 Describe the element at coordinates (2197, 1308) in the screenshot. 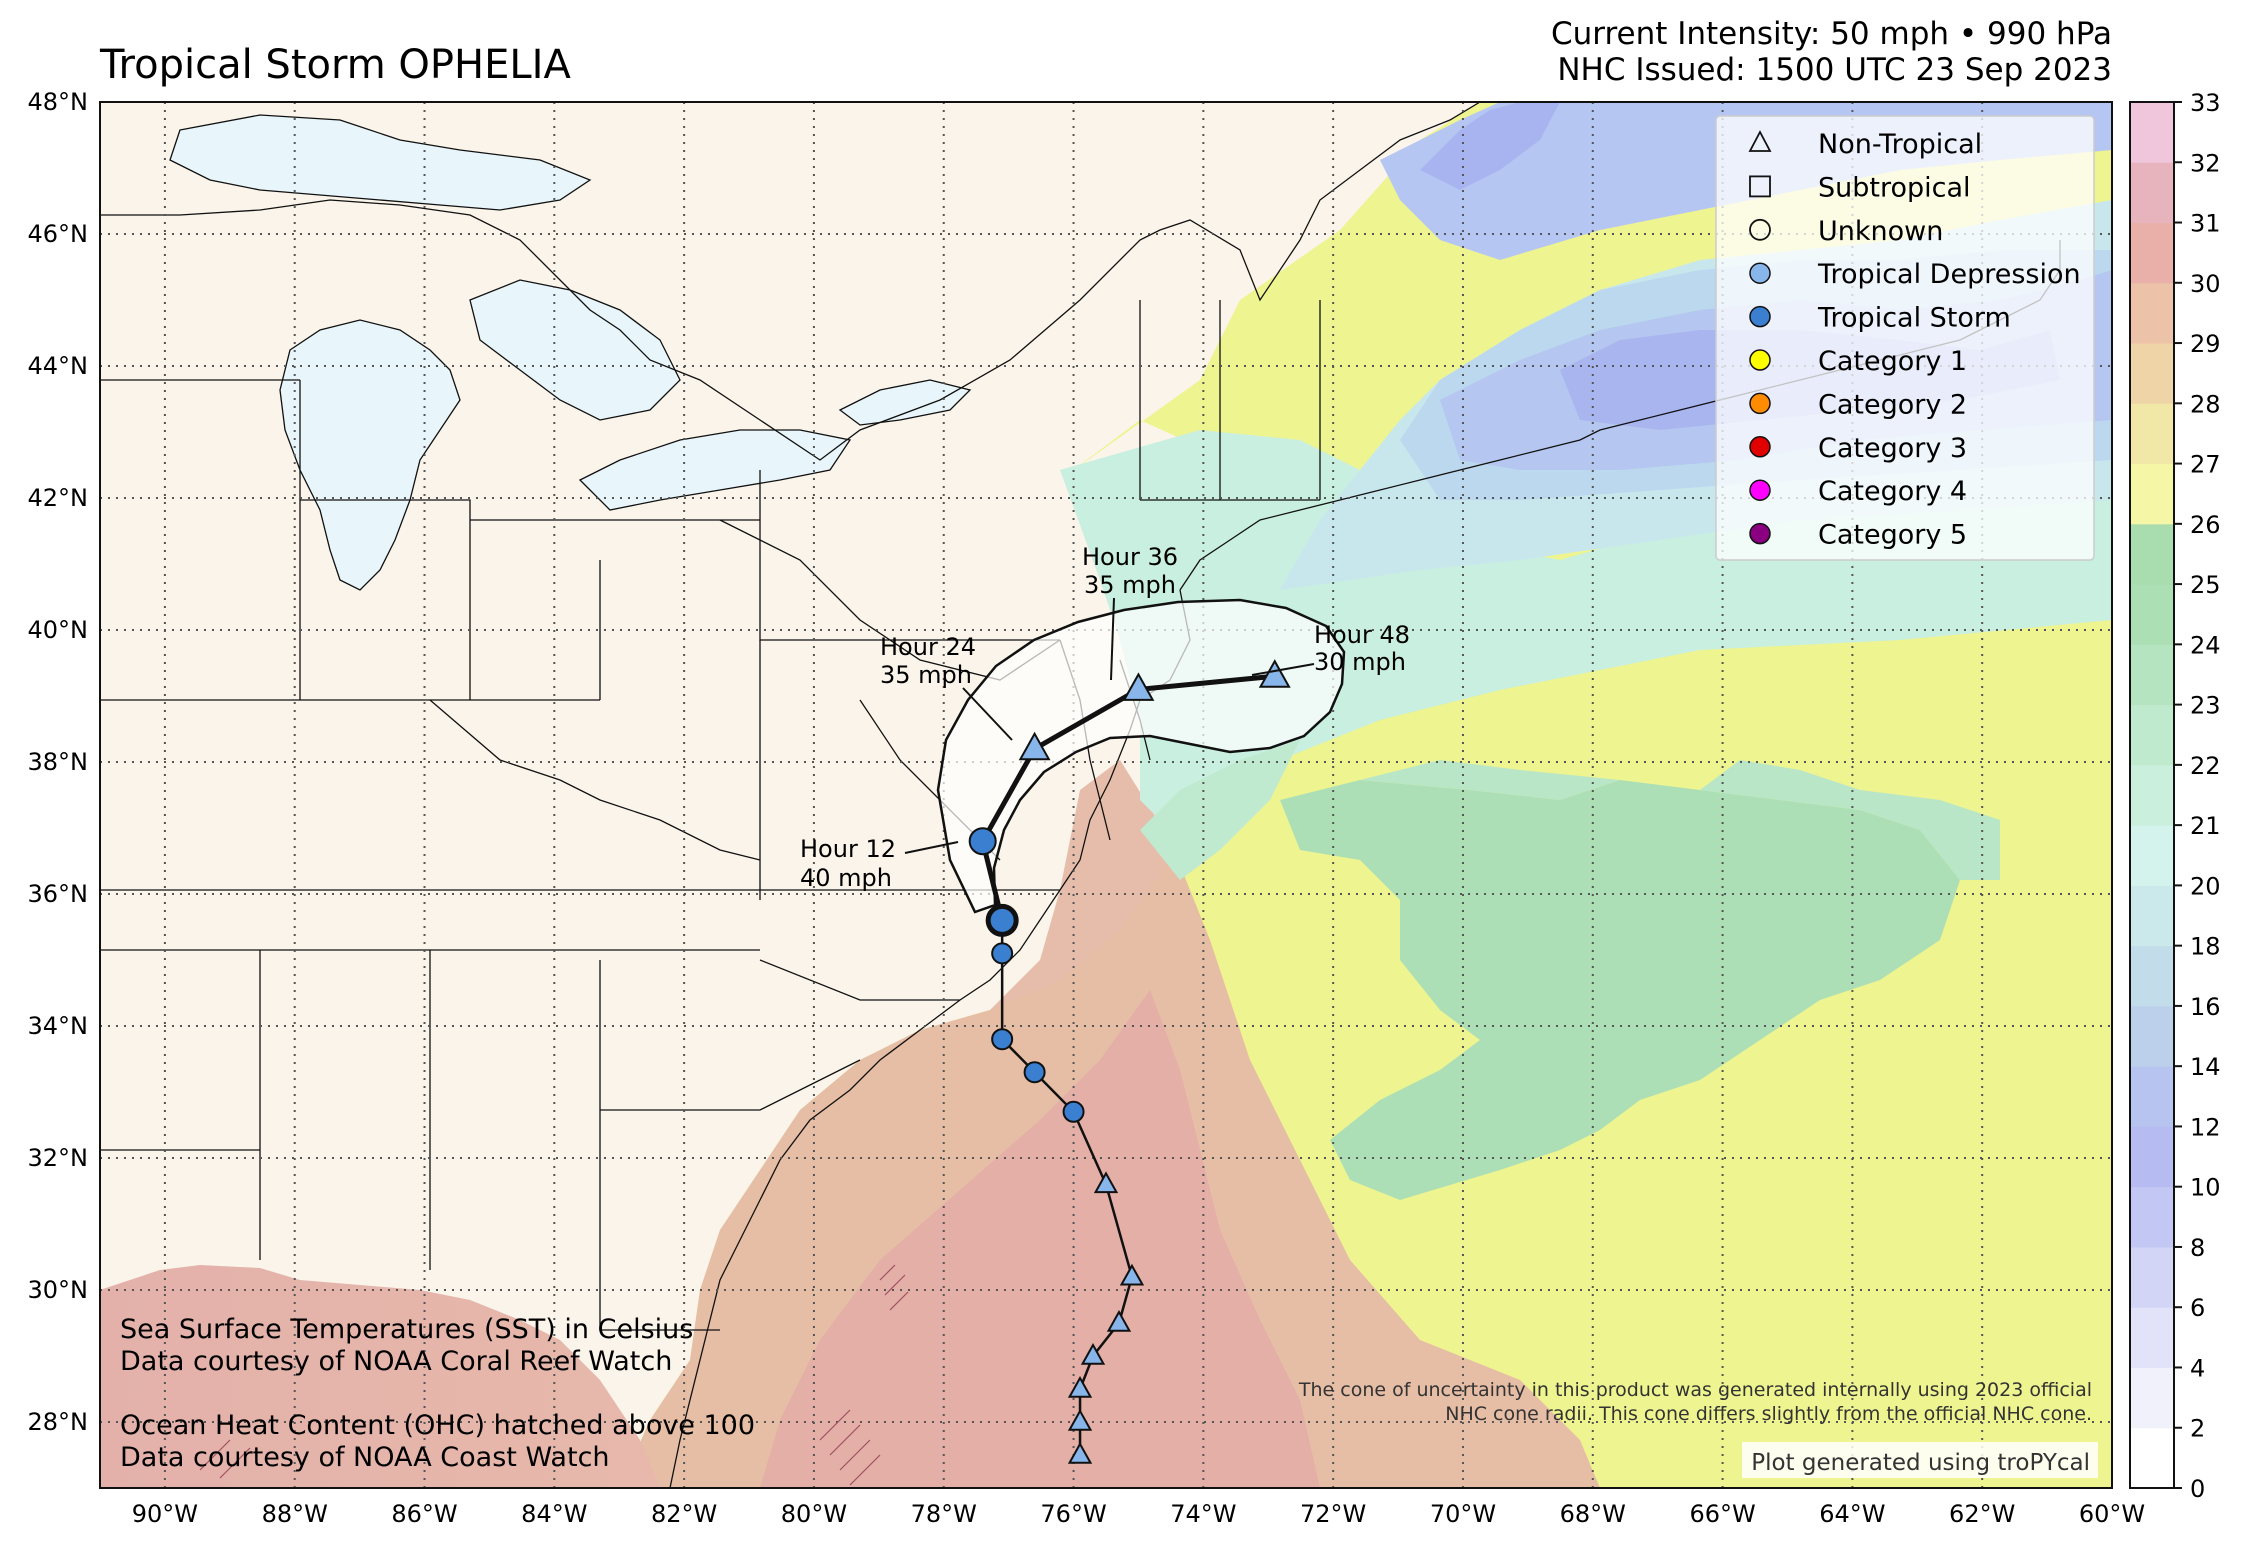

I see `colorbar-tick-label: 6` at that location.